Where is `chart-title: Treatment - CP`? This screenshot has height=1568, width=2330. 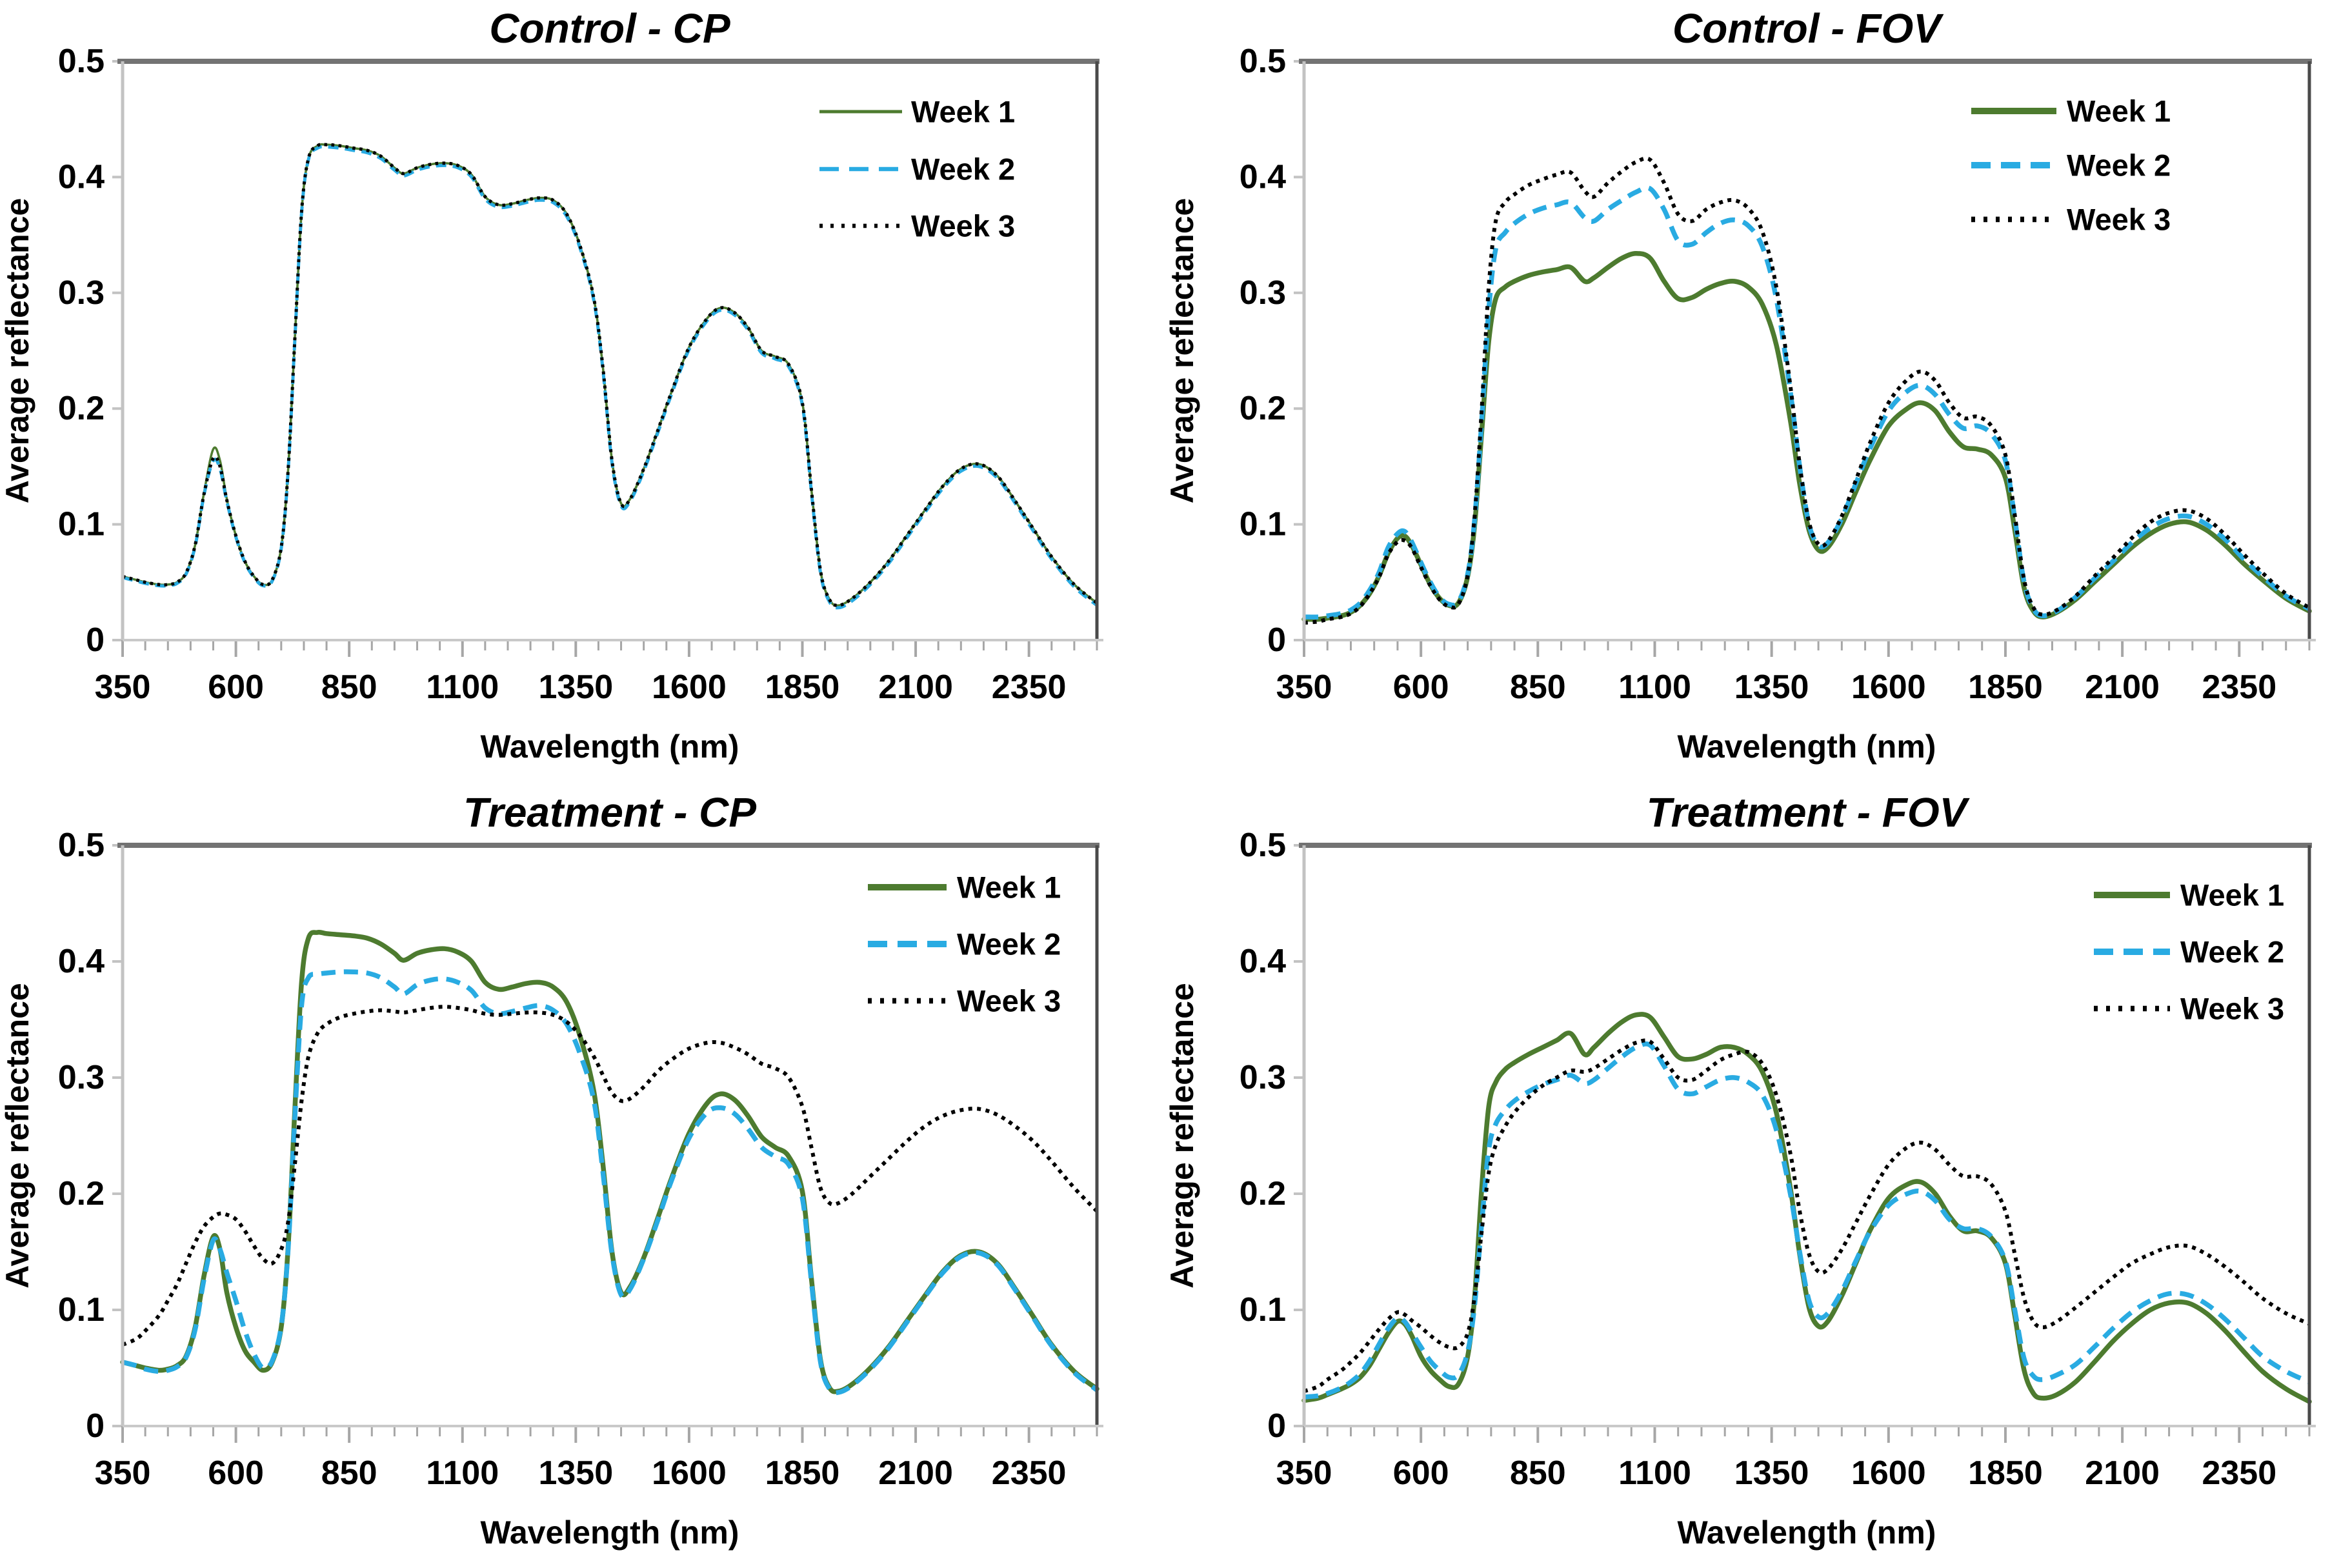
chart-title: Treatment - CP is located at coordinates (609, 812).